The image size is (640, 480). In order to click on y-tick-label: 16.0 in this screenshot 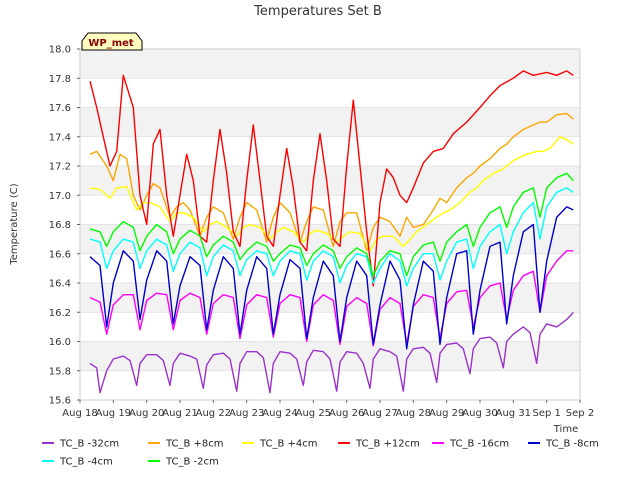, I will do `click(60, 342)`.